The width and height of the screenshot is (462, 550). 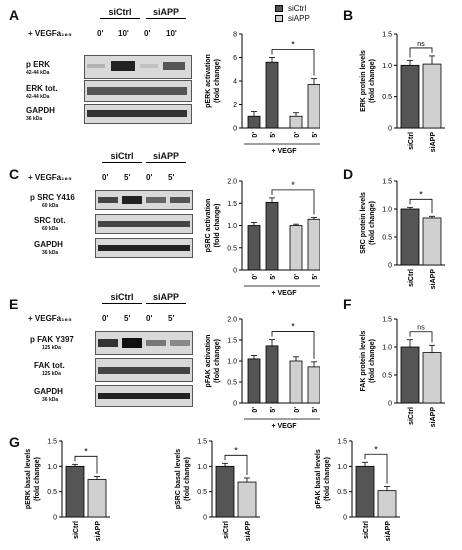 What do you see at coordinates (149, 318) in the screenshot?
I see `blot-e-time-3: 0'` at bounding box center [149, 318].